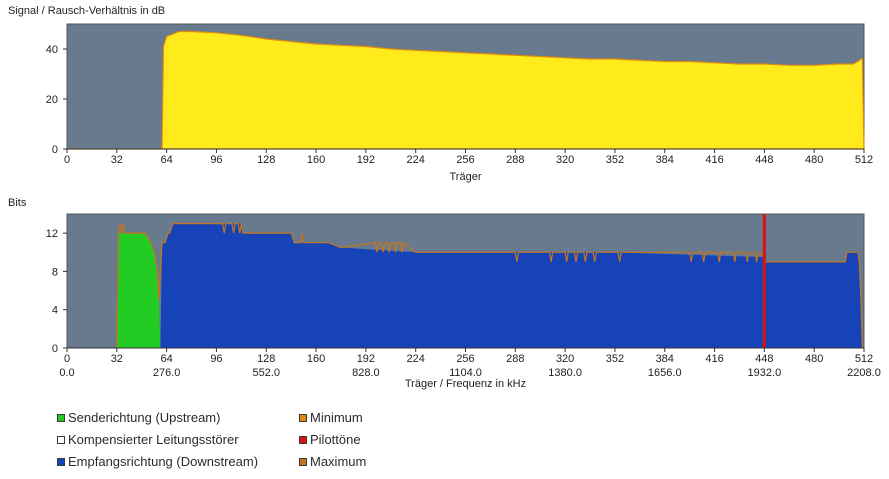 The height and width of the screenshot is (479, 889). Describe the element at coordinates (764, 359) in the screenshot. I see `bits-x-tick-label: 448` at that location.